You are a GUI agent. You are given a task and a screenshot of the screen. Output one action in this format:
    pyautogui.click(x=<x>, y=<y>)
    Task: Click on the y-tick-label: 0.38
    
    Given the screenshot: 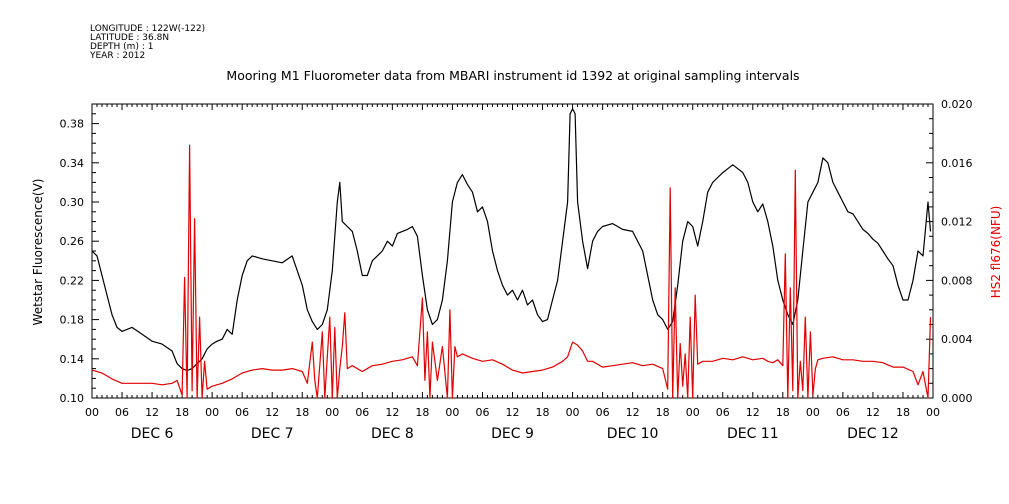 What is the action you would take?
    pyautogui.click(x=72, y=124)
    